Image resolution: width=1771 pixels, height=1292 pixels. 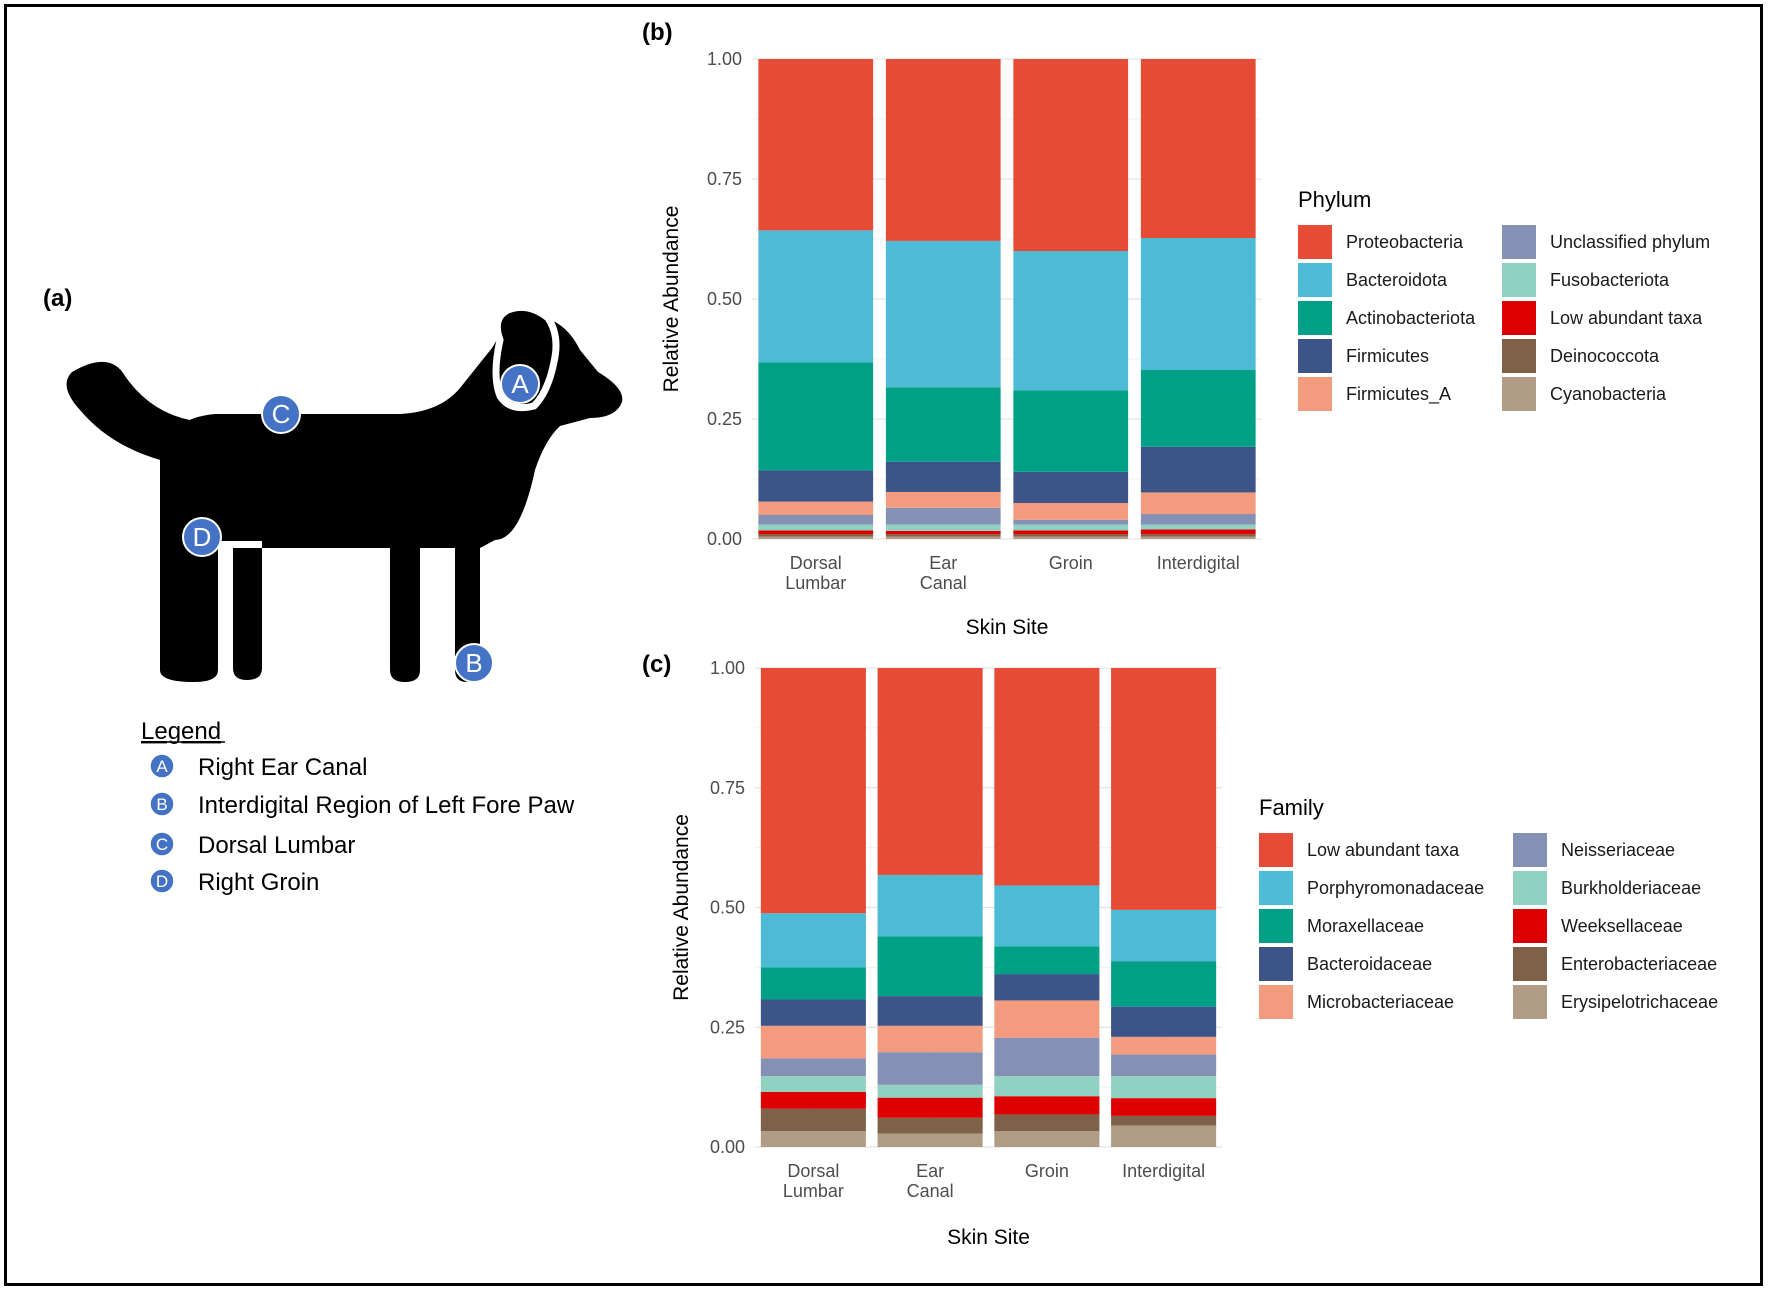 I want to click on dog-legend-badge-letter: B, so click(x=161, y=804).